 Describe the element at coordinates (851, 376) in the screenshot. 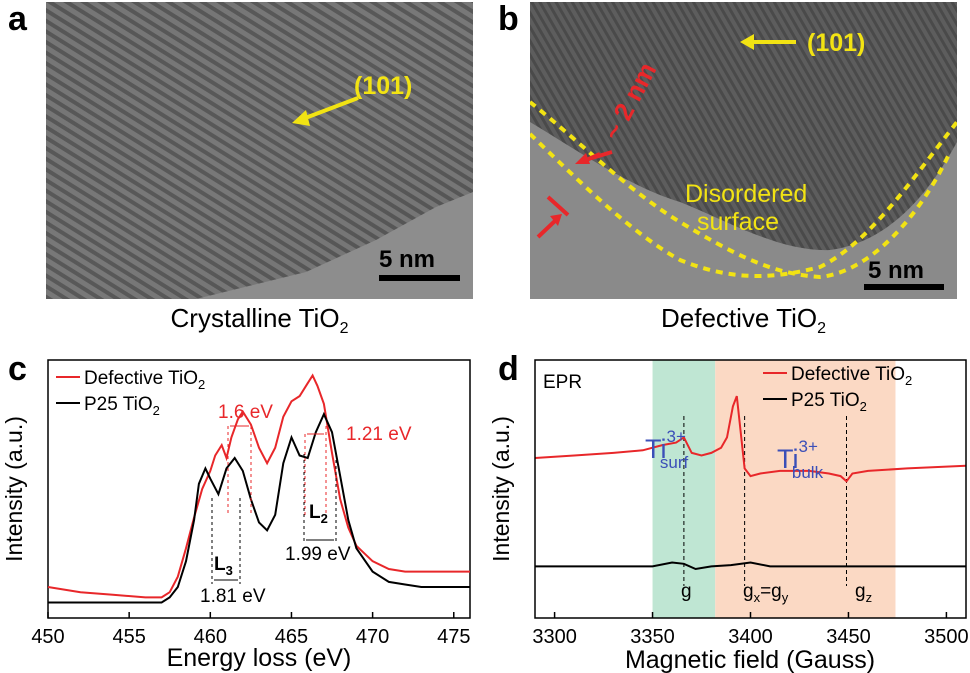

I see `legend-label-defective-d: Defective TiO2` at that location.